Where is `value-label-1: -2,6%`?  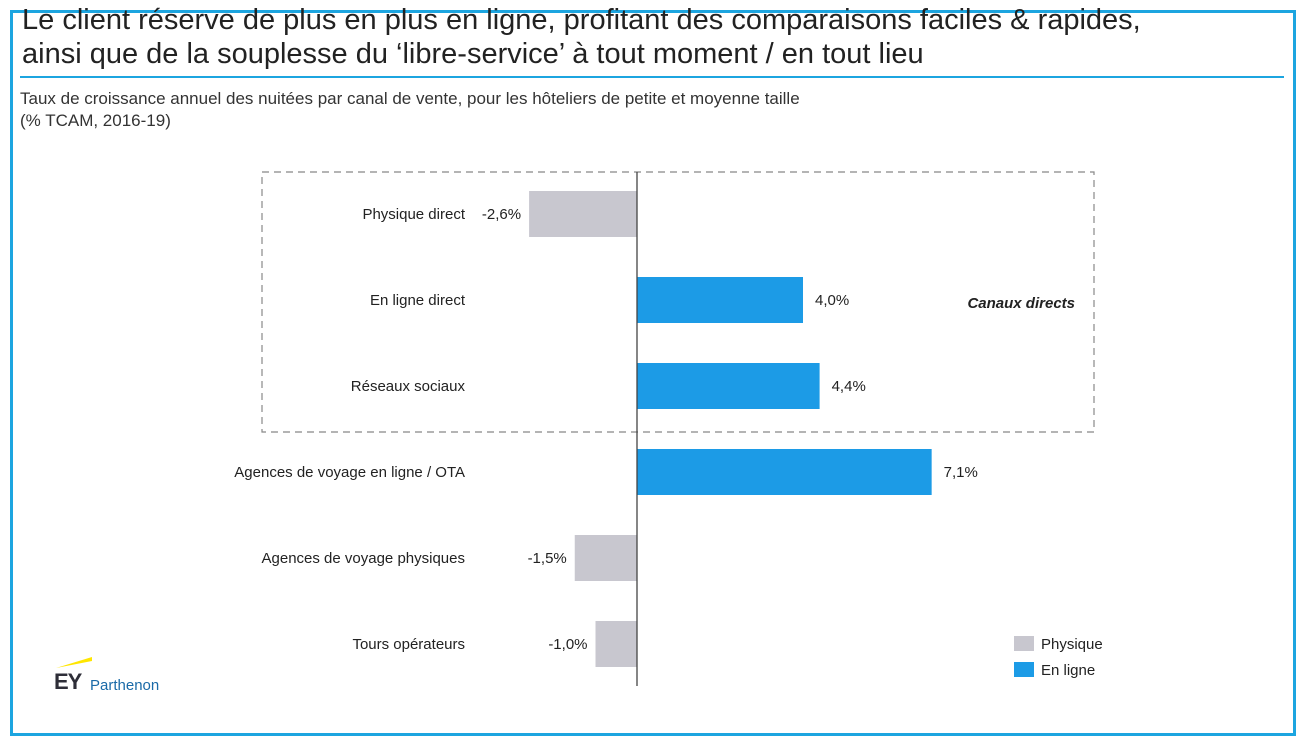
value-label-1: -2,6% is located at coordinates (501, 214).